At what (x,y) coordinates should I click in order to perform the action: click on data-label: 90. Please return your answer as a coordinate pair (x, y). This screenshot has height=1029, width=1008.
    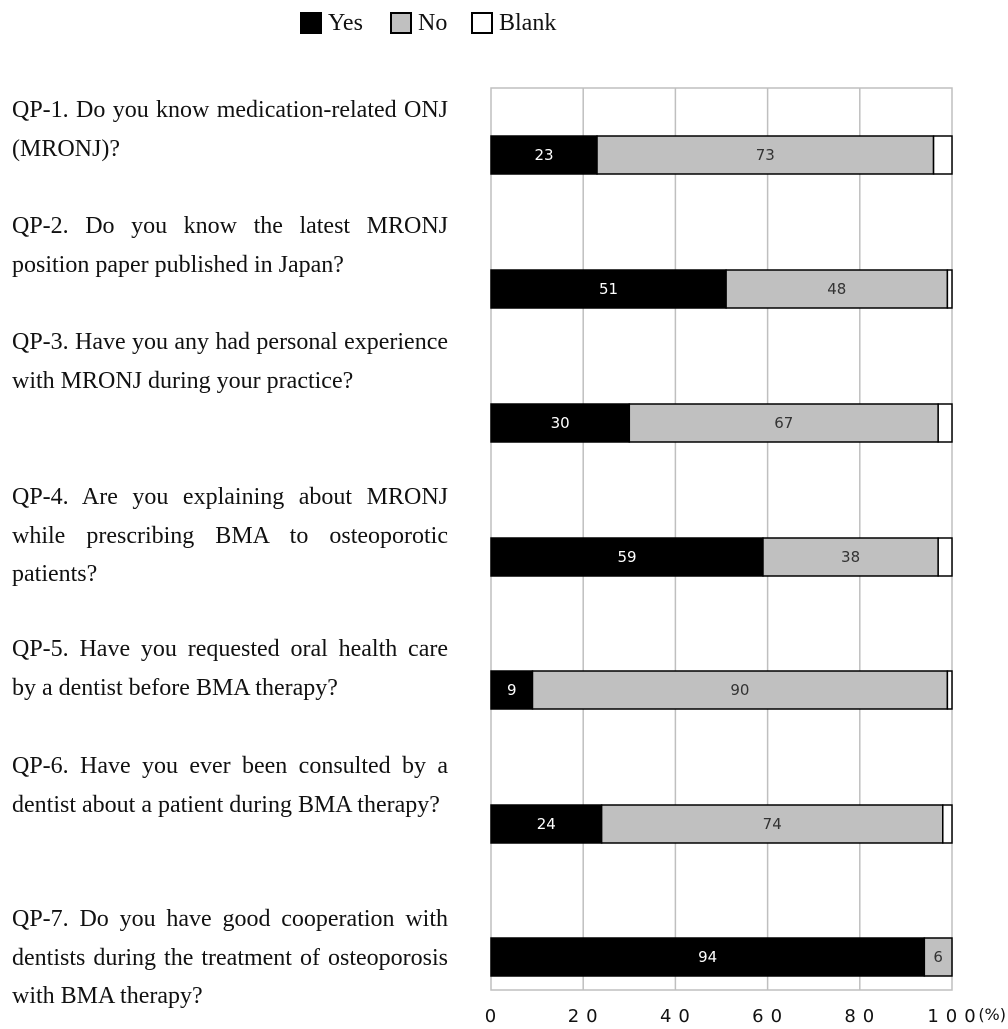
    Looking at the image, I should click on (739, 690).